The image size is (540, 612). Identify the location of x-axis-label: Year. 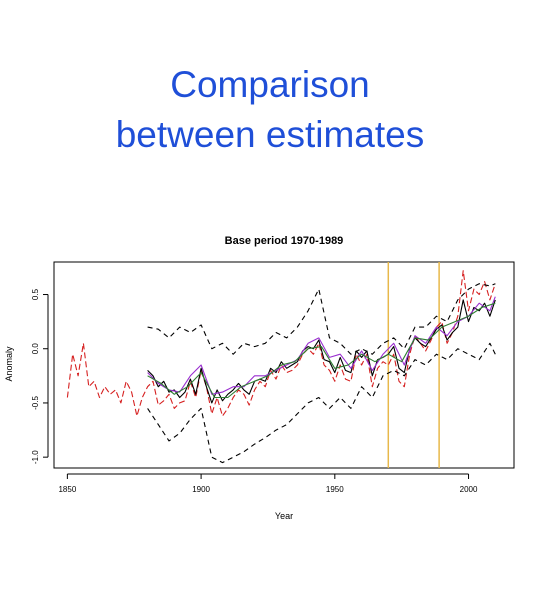
(284, 516).